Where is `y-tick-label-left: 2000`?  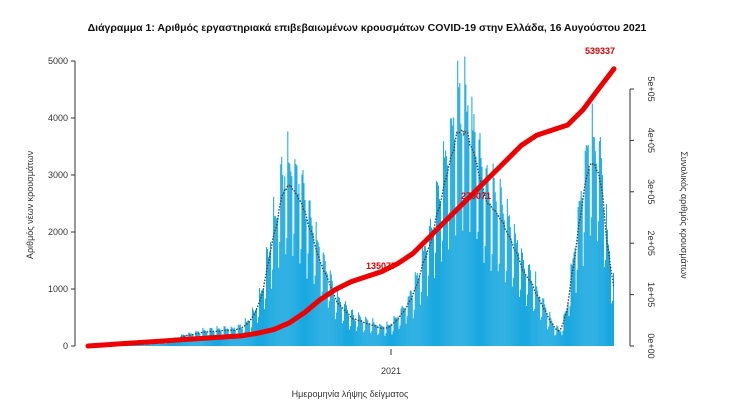
y-tick-label-left: 2000 is located at coordinates (58, 232).